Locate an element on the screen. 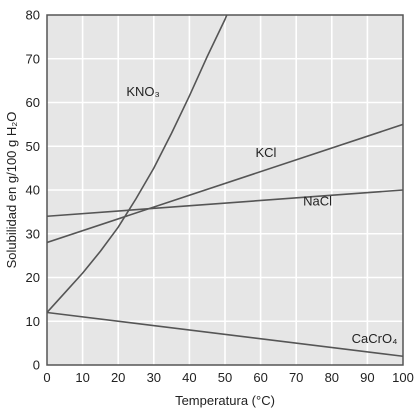 Image resolution: width=417 pixels, height=412 pixels. x-tick-label: 30 is located at coordinates (154, 377).